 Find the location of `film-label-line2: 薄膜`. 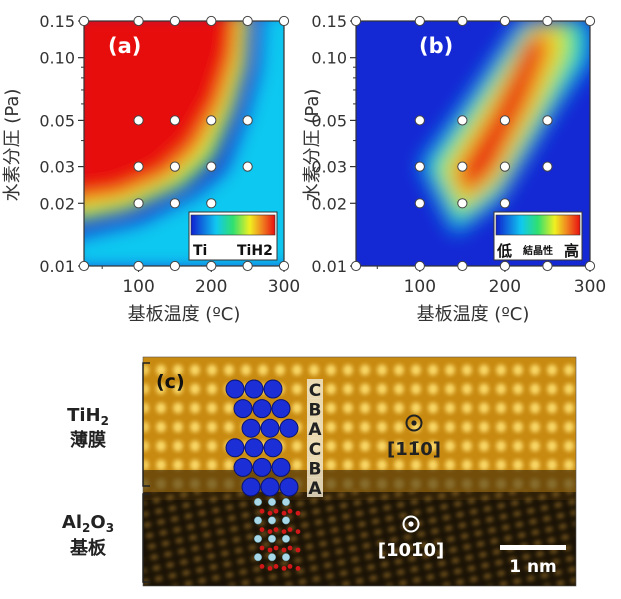

film-label-line2: 薄膜 is located at coordinates (88, 440).